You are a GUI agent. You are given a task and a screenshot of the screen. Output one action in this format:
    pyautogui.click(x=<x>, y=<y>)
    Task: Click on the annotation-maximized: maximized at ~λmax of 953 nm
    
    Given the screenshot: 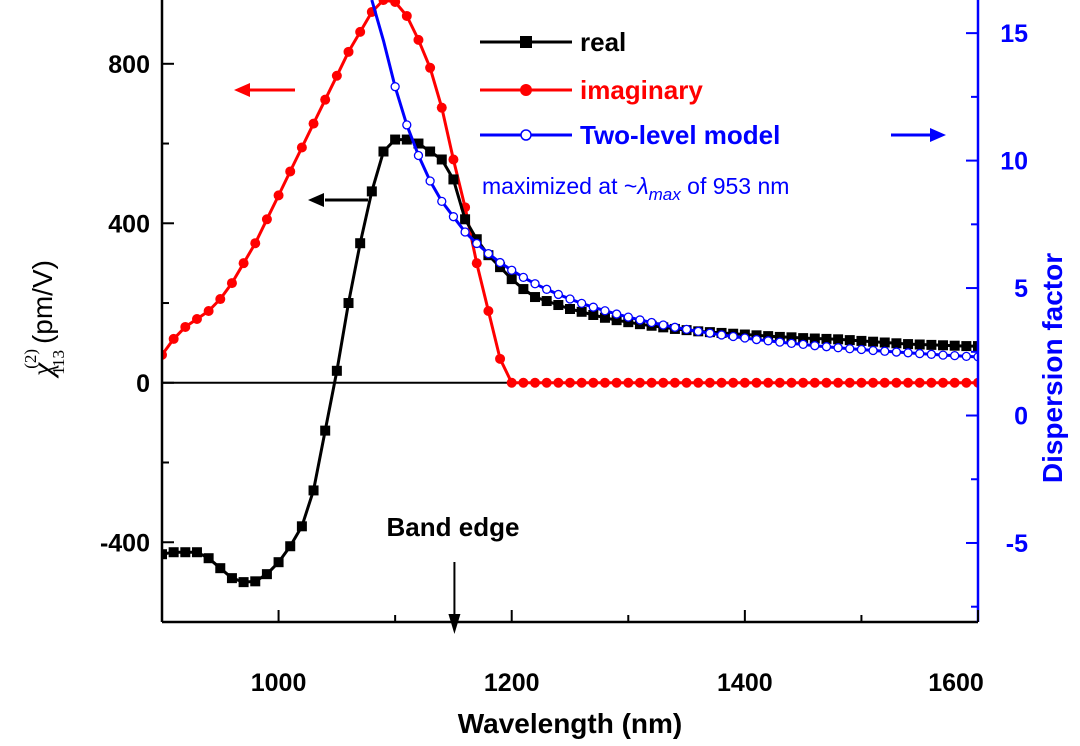 What is the action you would take?
    pyautogui.click(x=635, y=188)
    